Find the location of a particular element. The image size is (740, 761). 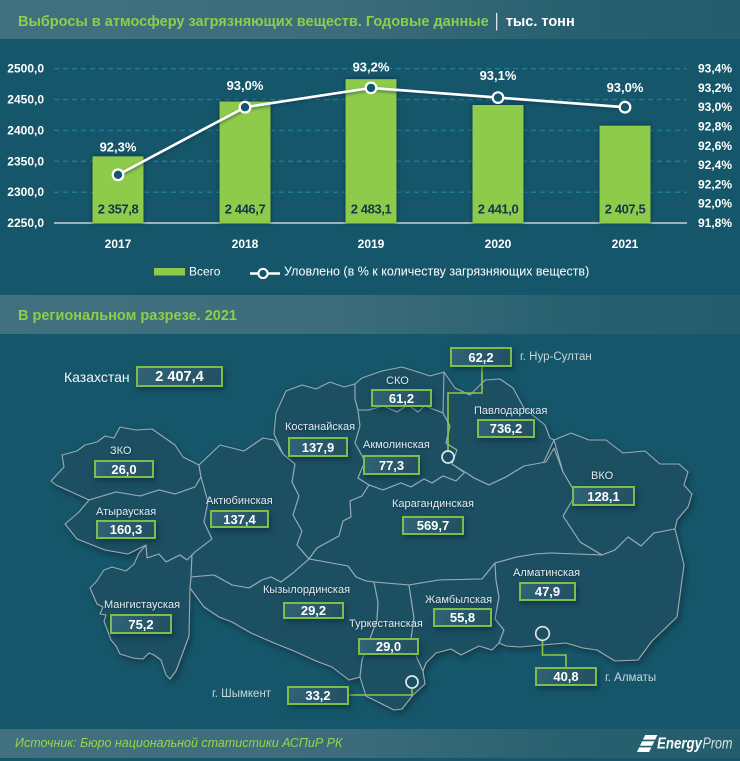

svg-text: Energy is located at coordinates (680, 744).